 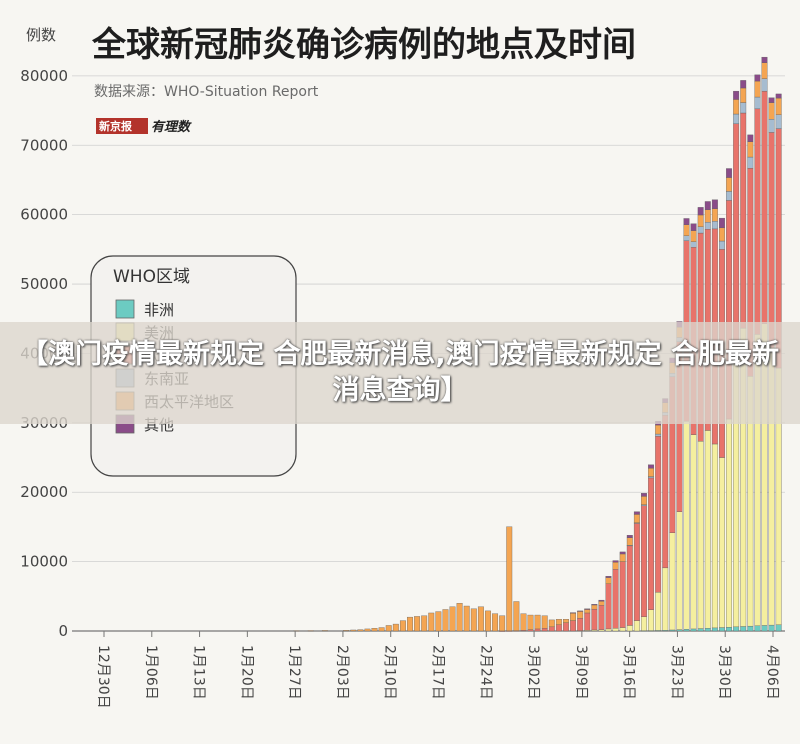 I want to click on publisher-logo: 新京报 有理数, so click(x=144, y=126).